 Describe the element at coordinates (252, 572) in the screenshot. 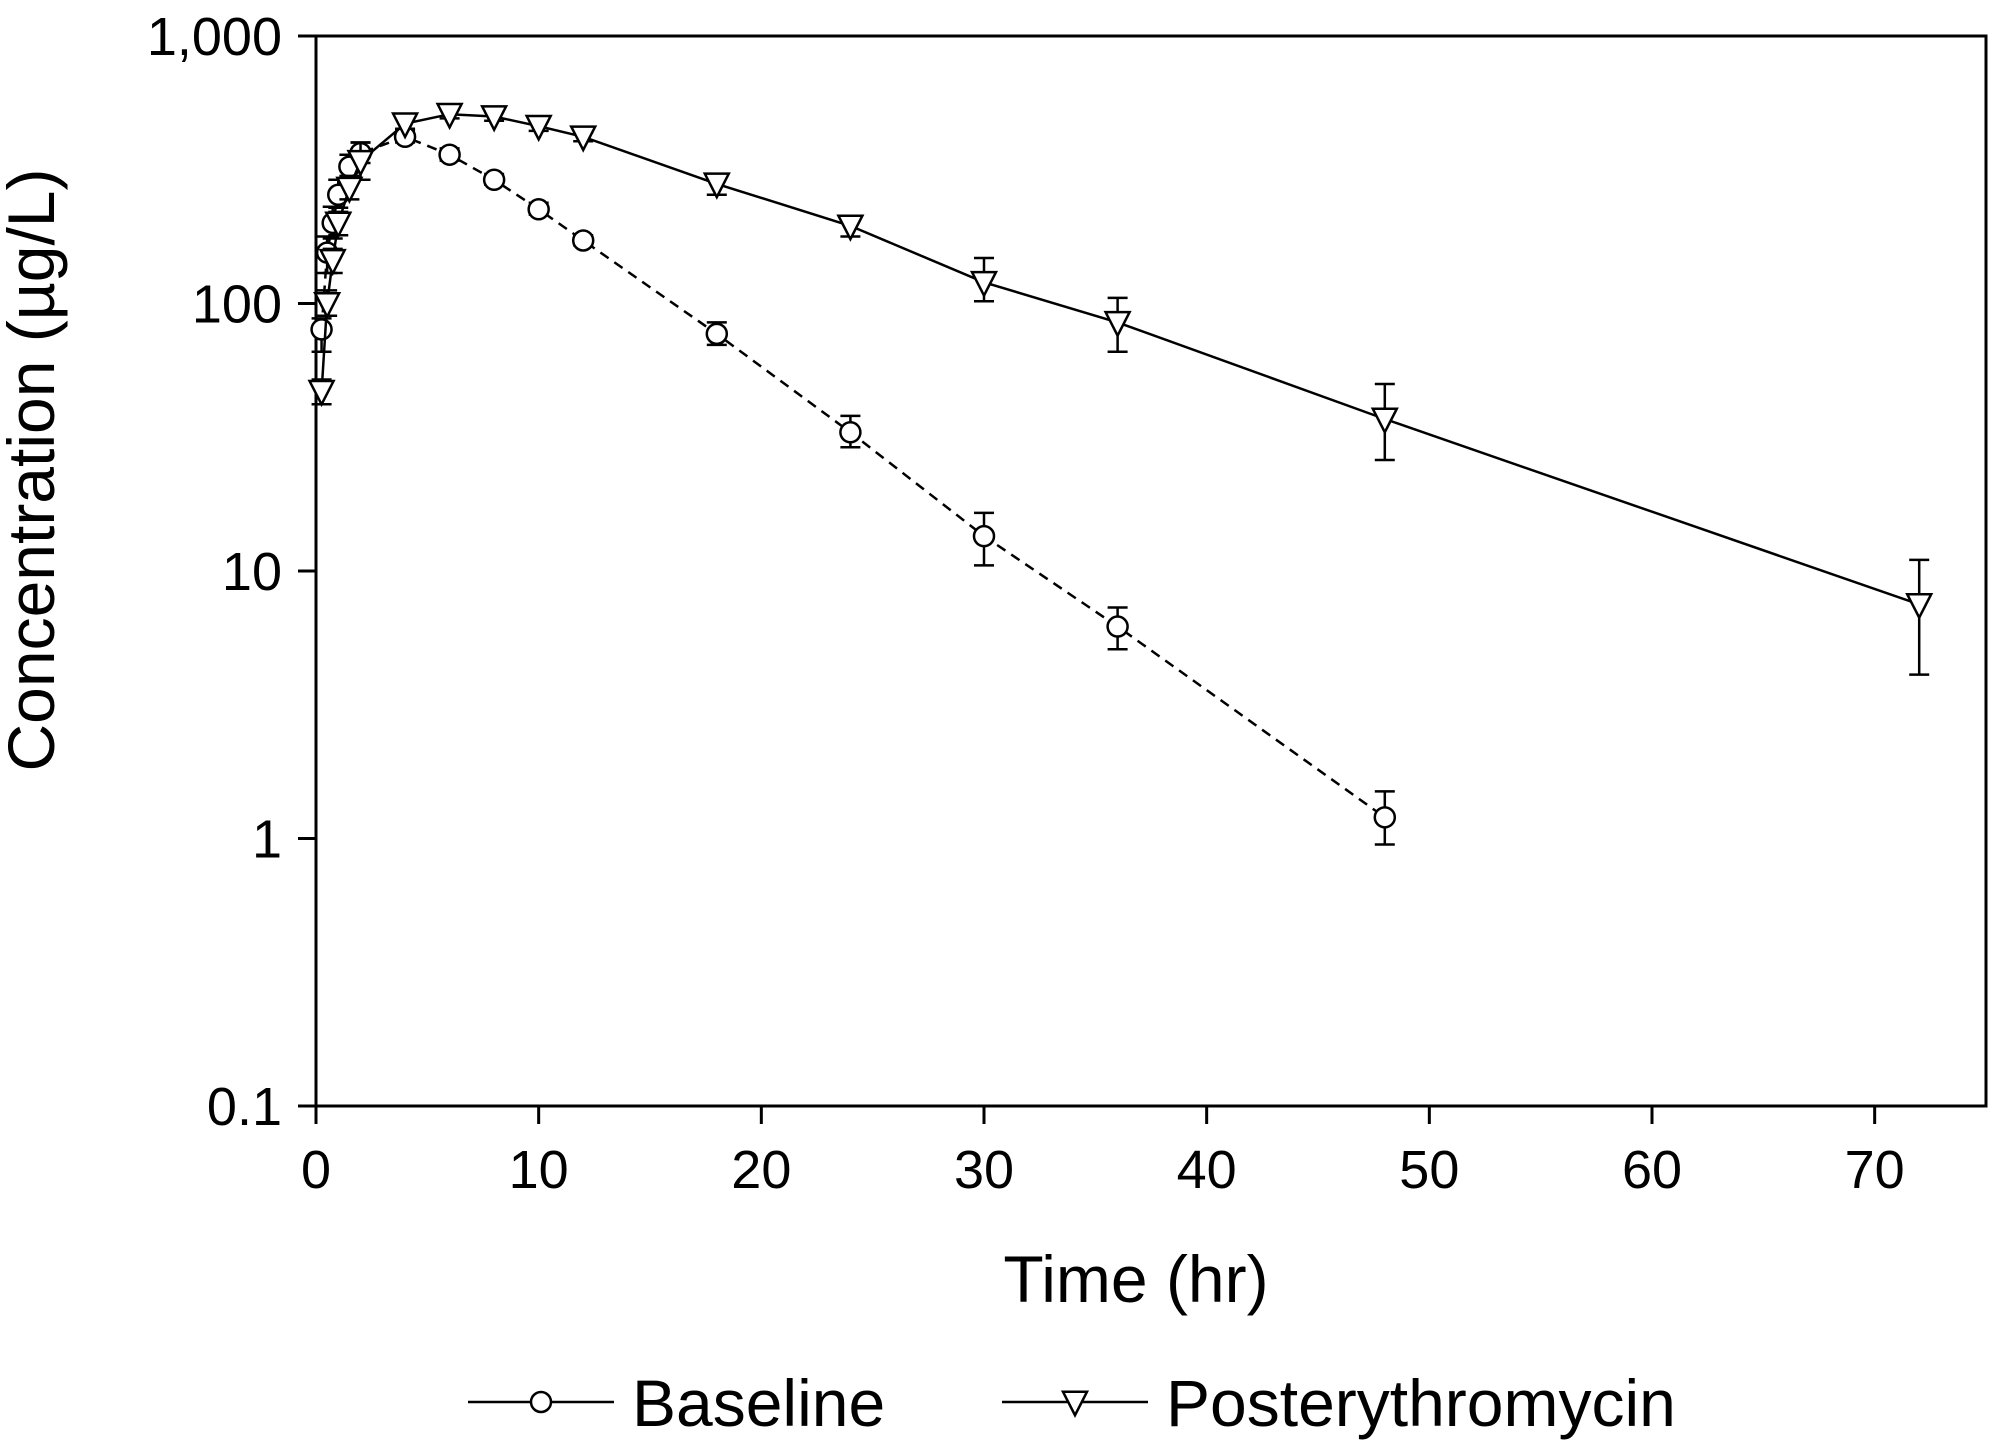

I see `y-tick-label: 10` at that location.